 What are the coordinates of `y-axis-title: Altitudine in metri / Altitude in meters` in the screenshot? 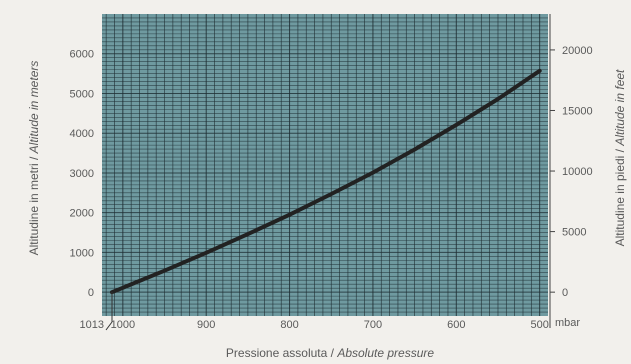 It's located at (34, 158).